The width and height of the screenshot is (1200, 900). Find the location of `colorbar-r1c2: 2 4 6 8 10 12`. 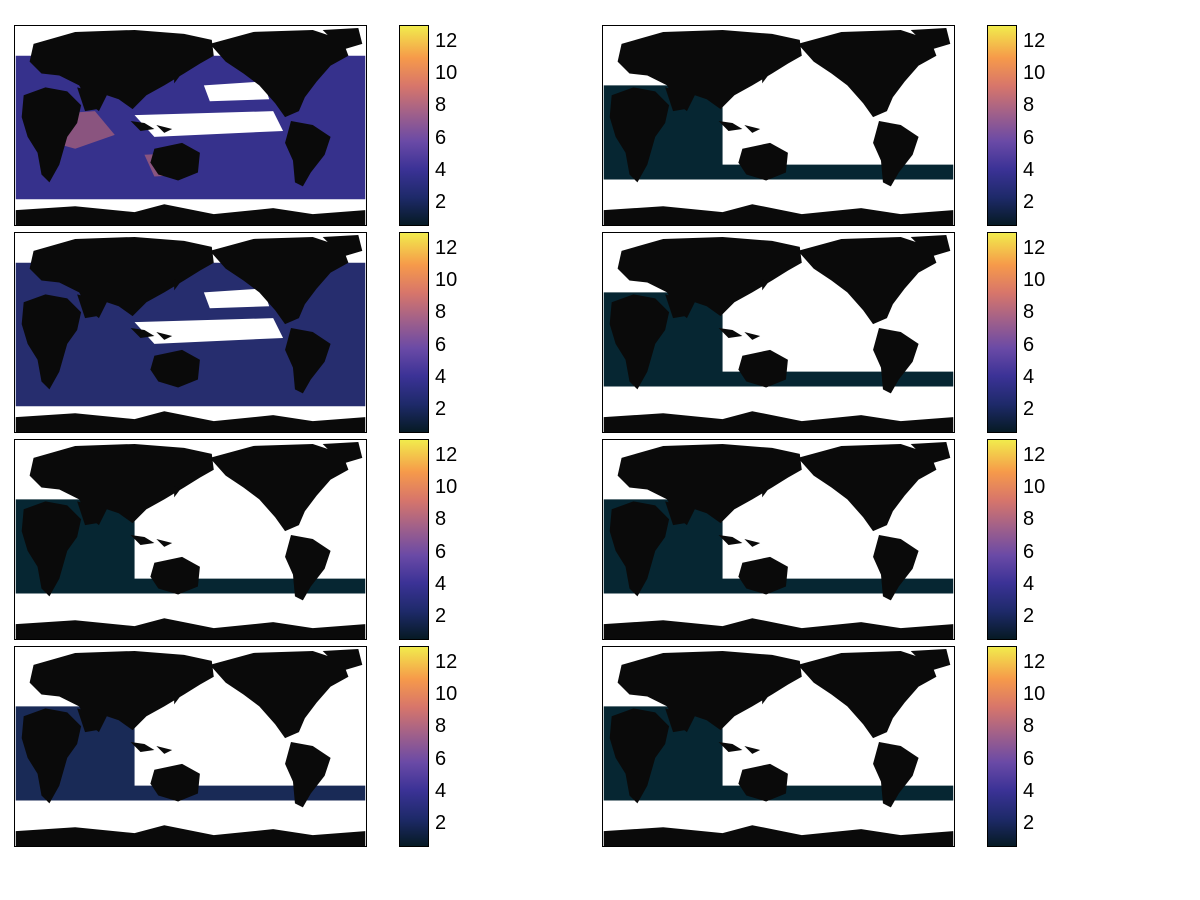

colorbar-r1c2: 2 4 6 8 10 12 is located at coordinates (1027, 125).